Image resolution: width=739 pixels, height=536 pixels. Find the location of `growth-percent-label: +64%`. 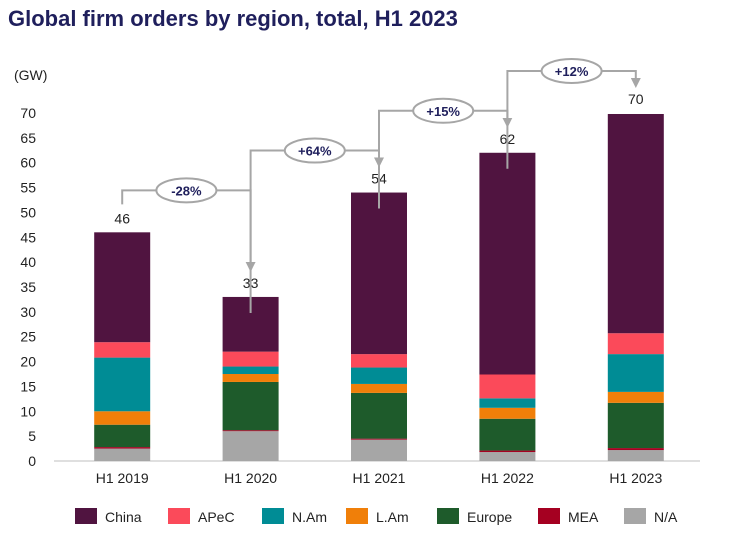

growth-percent-label: +64% is located at coordinates (315, 151).